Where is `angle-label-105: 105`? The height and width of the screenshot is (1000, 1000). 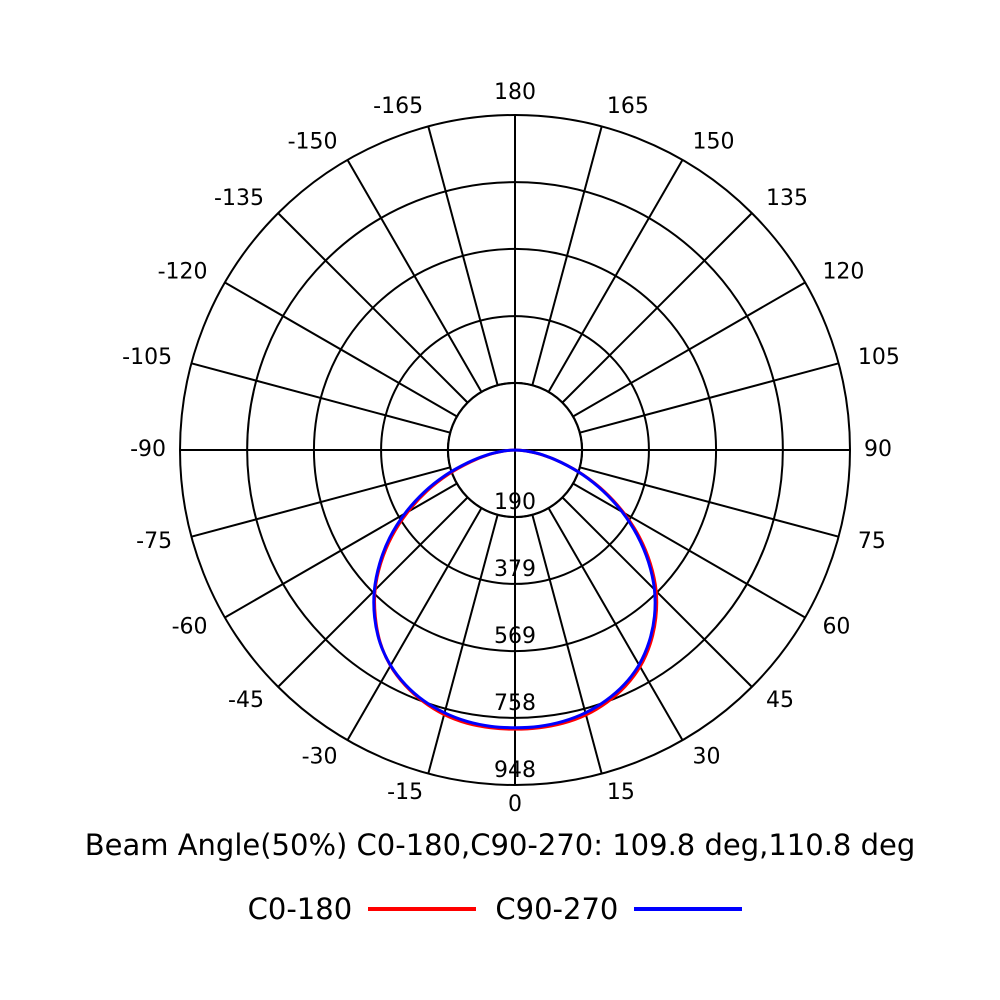
angle-label-105: 105 is located at coordinates (879, 357).